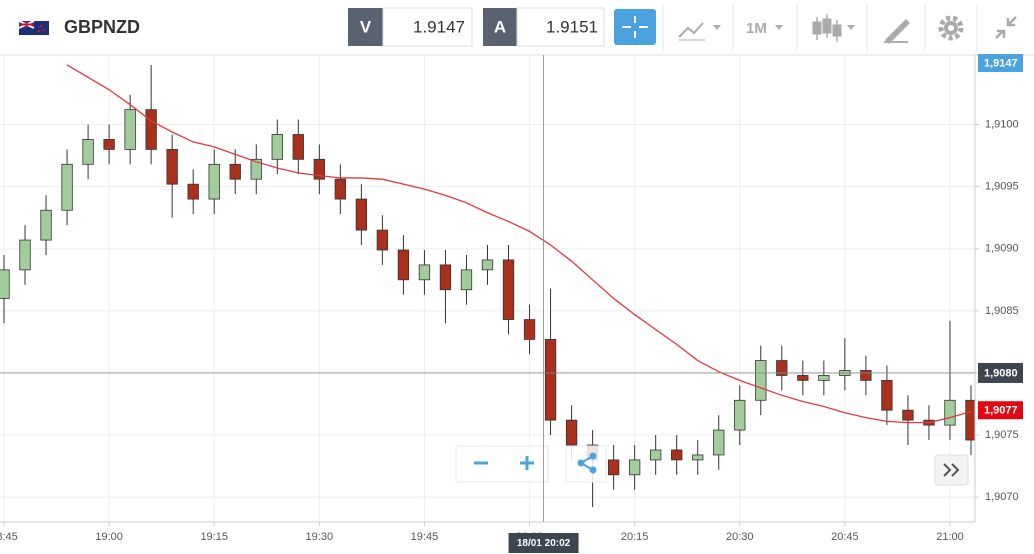 Image resolution: width=1034 pixels, height=554 pixels. I want to click on y-tick-label: 1,9100, so click(1002, 124).